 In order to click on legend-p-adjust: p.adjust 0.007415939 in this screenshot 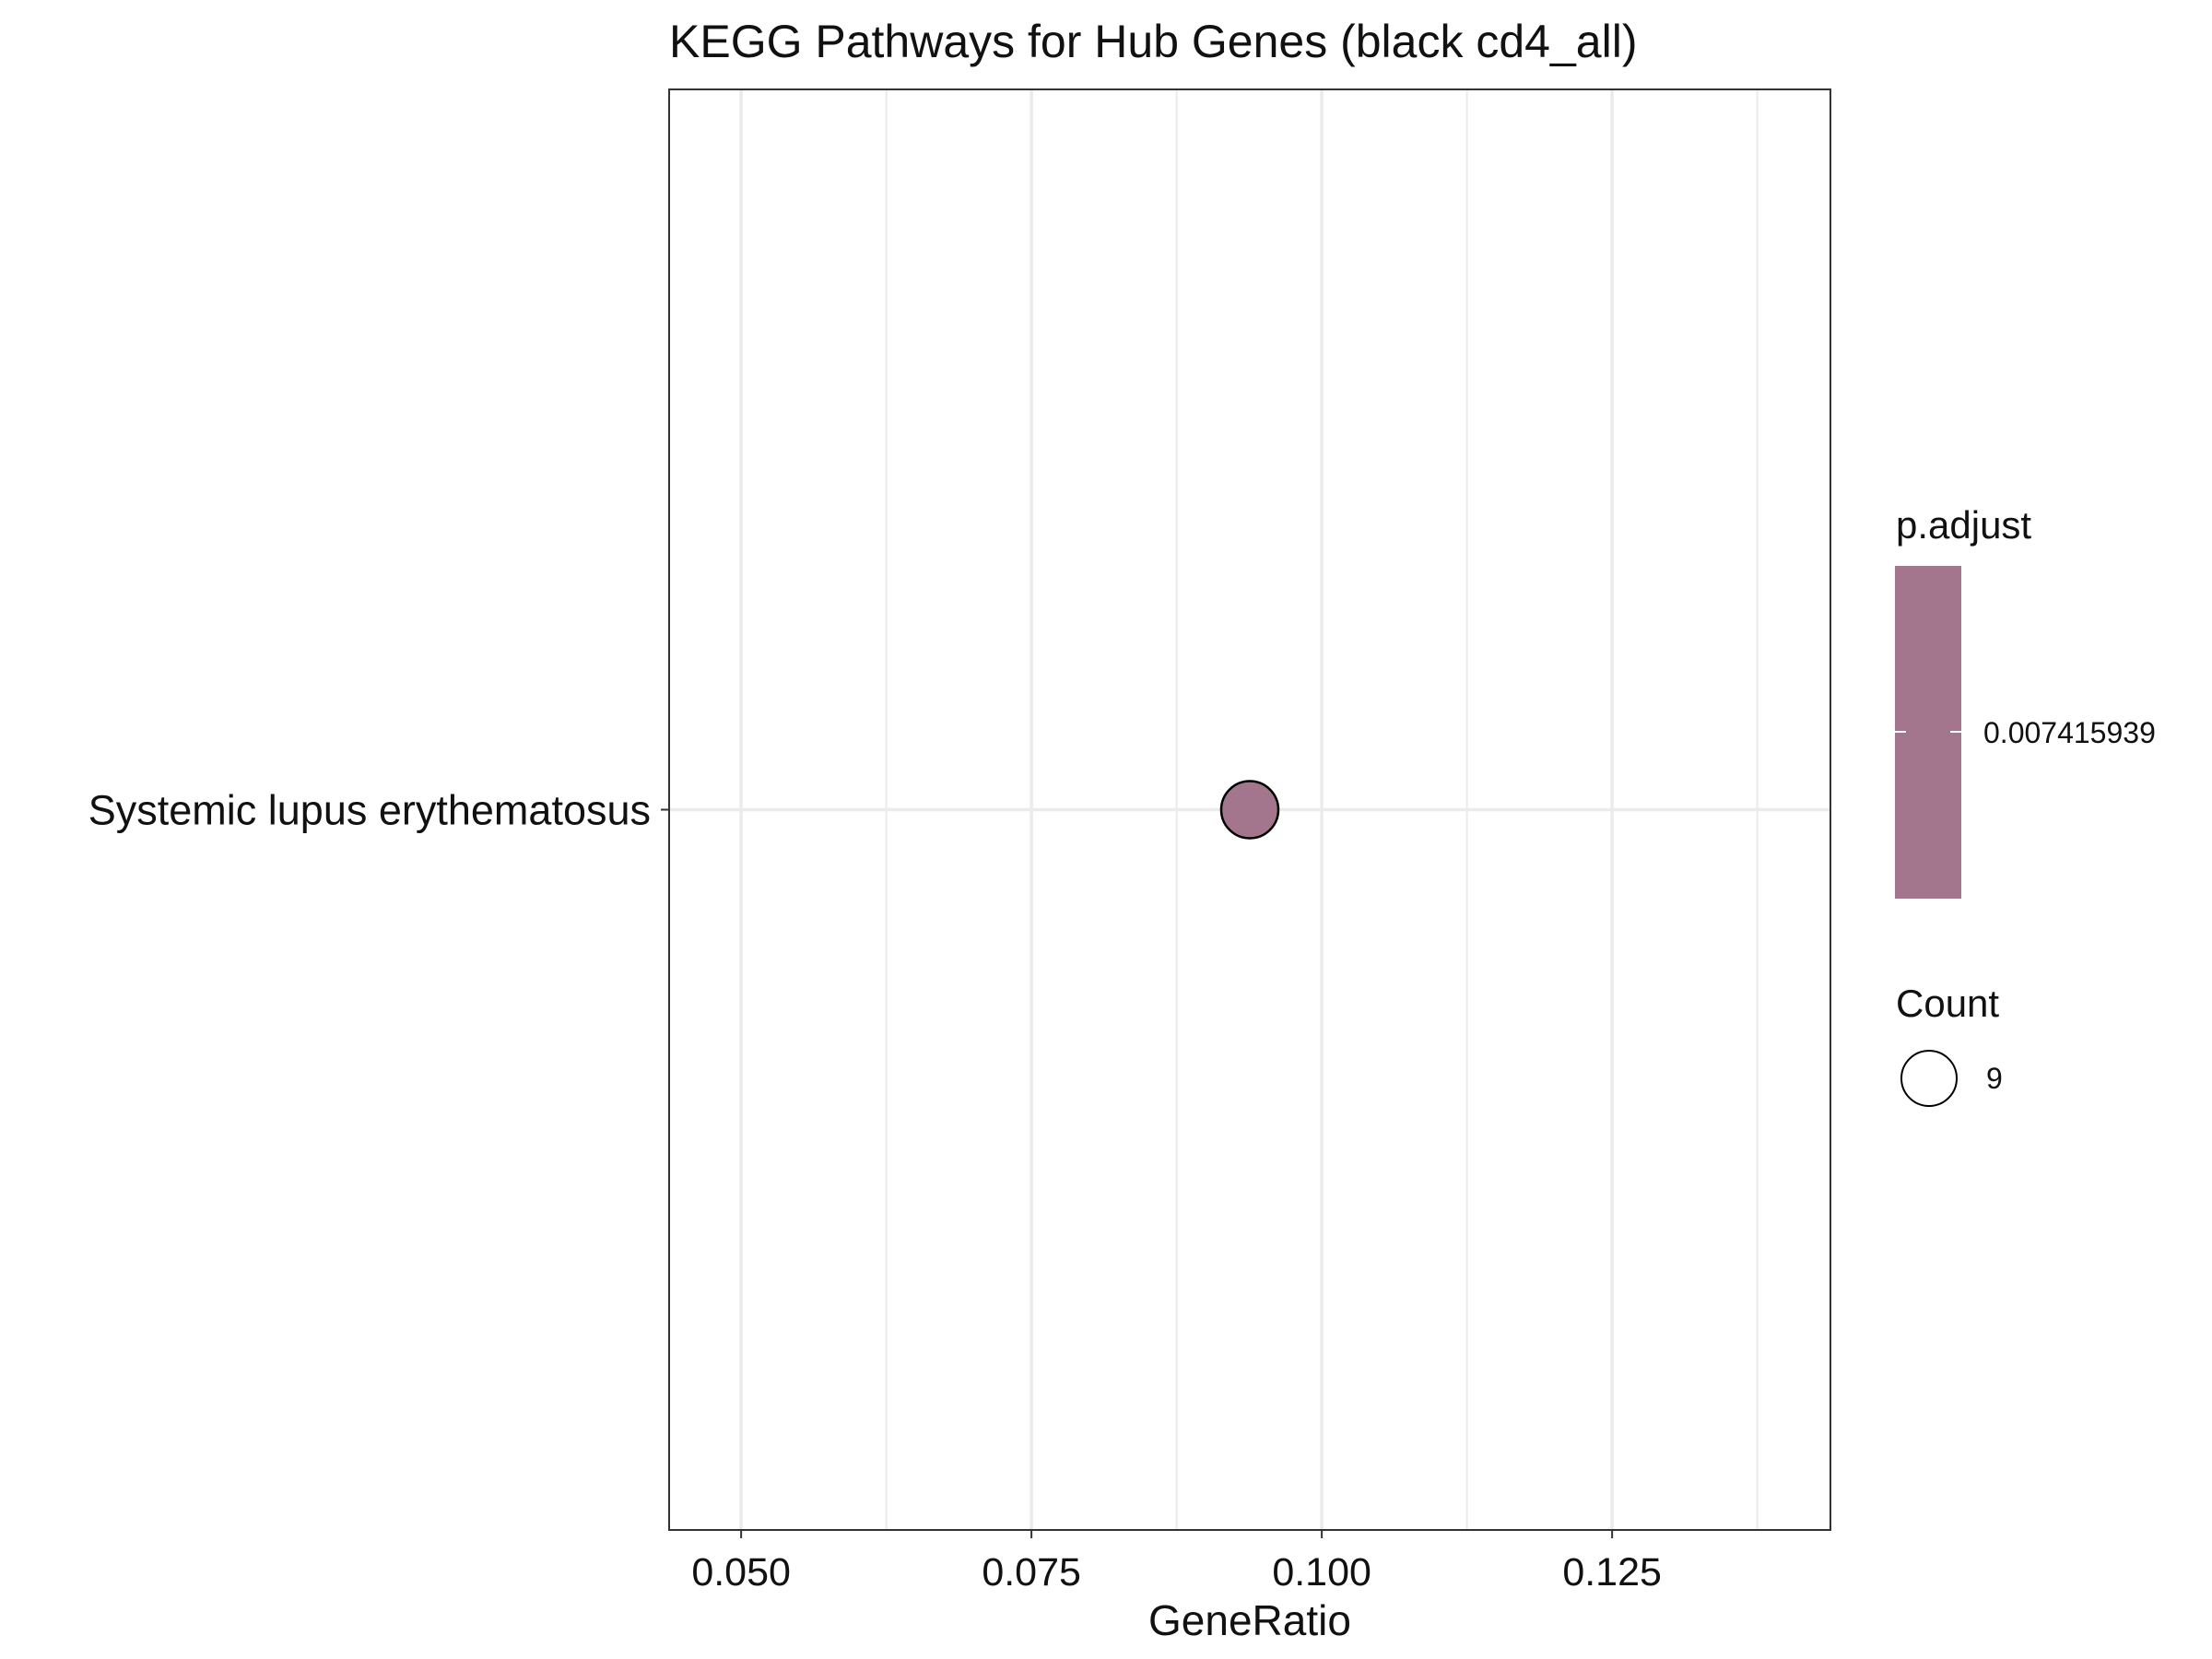, I will do `click(2025, 701)`.